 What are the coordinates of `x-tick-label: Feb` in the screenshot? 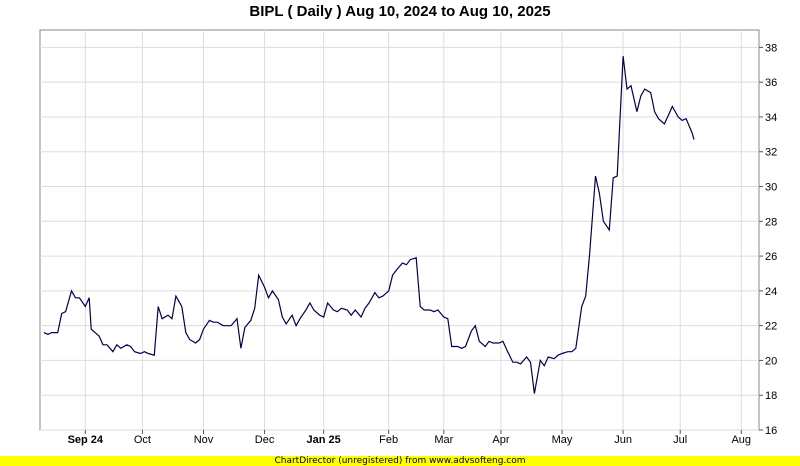 It's located at (388, 440).